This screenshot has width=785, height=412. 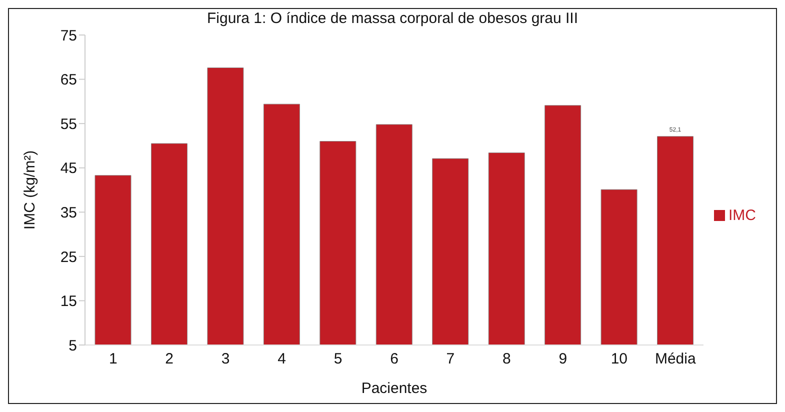 What do you see at coordinates (675, 359) in the screenshot?
I see `x-tick-label: Média` at bounding box center [675, 359].